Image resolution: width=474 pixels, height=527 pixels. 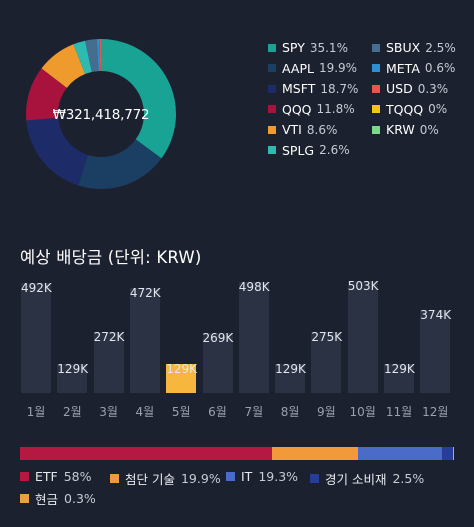 I want to click on legend-label: USD, so click(x=399, y=88).